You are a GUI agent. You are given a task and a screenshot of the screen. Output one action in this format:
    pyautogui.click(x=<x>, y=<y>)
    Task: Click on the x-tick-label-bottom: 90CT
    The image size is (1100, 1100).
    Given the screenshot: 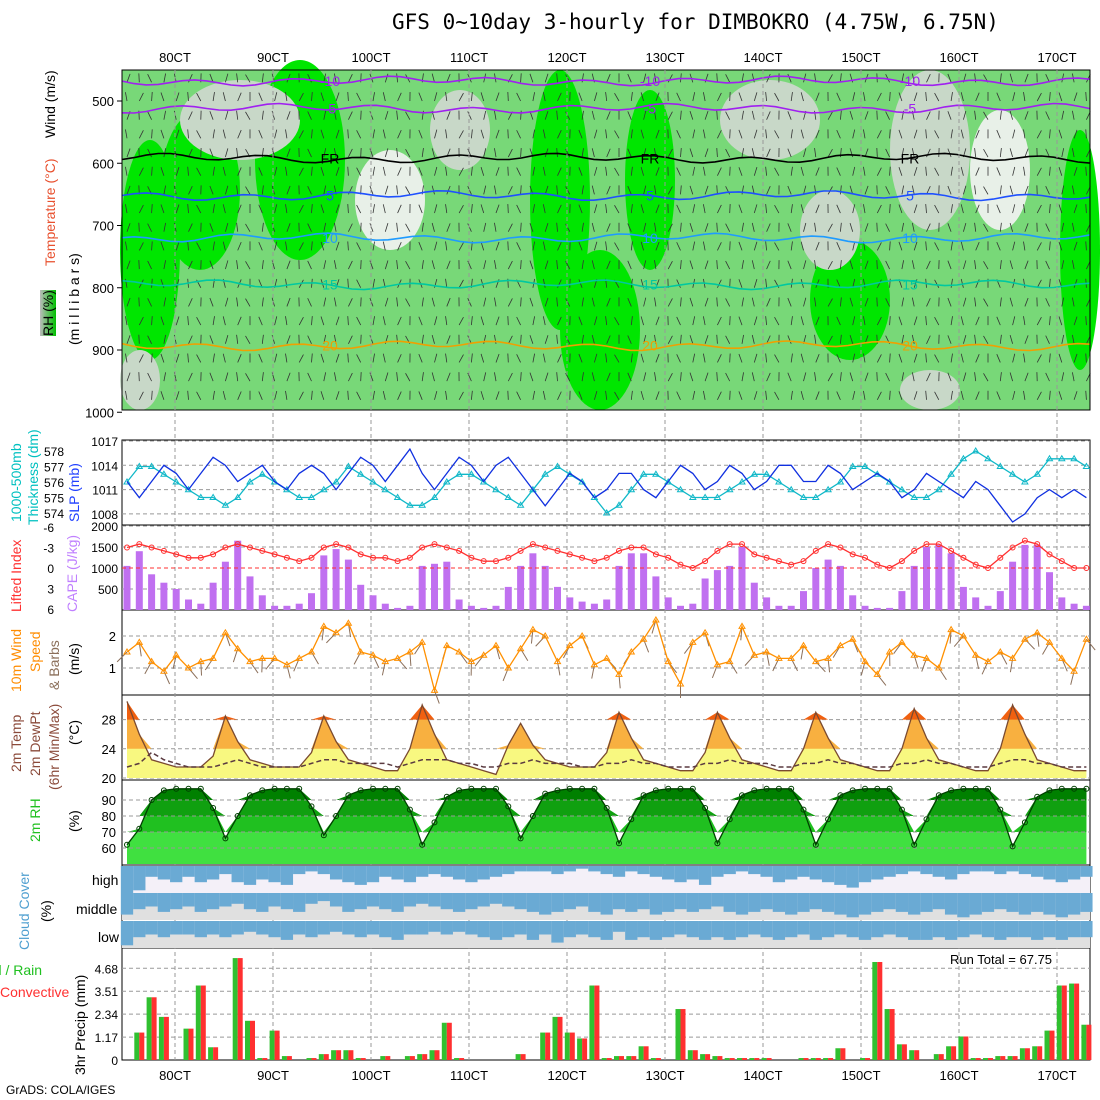 What is the action you would take?
    pyautogui.click(x=273, y=1075)
    